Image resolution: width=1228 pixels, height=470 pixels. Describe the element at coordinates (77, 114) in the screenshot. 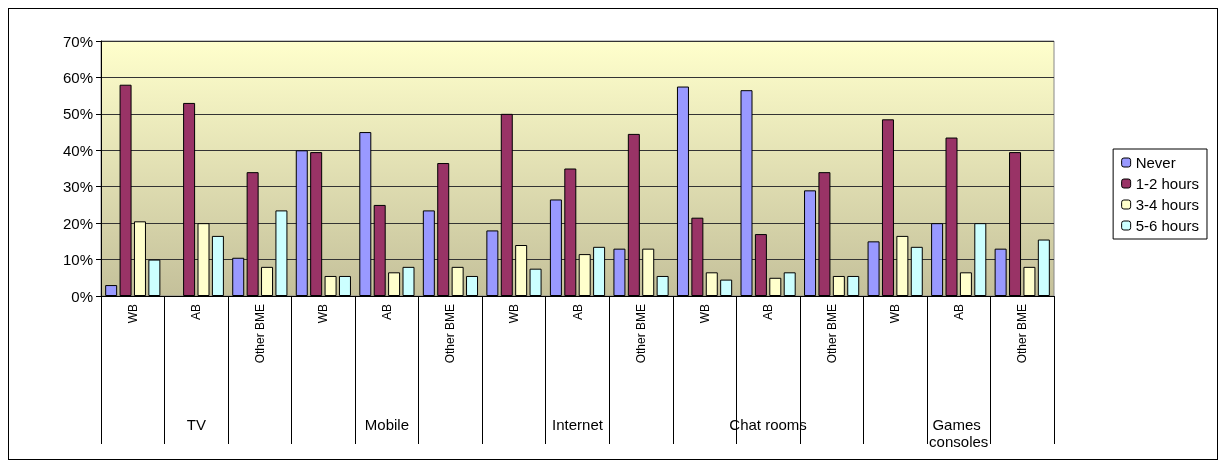

I see `y-tick-label: 50%` at that location.